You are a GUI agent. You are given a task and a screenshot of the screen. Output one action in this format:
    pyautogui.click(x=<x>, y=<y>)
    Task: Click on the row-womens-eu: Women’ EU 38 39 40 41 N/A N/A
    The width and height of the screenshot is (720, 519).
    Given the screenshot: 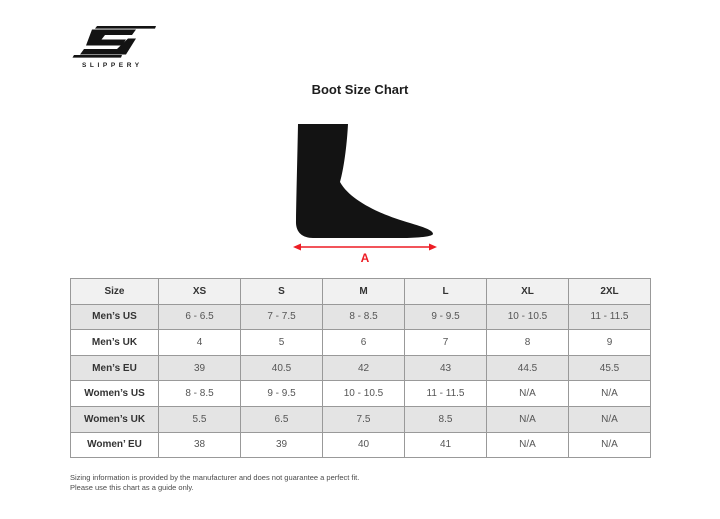 What is the action you would take?
    pyautogui.click(x=360, y=445)
    